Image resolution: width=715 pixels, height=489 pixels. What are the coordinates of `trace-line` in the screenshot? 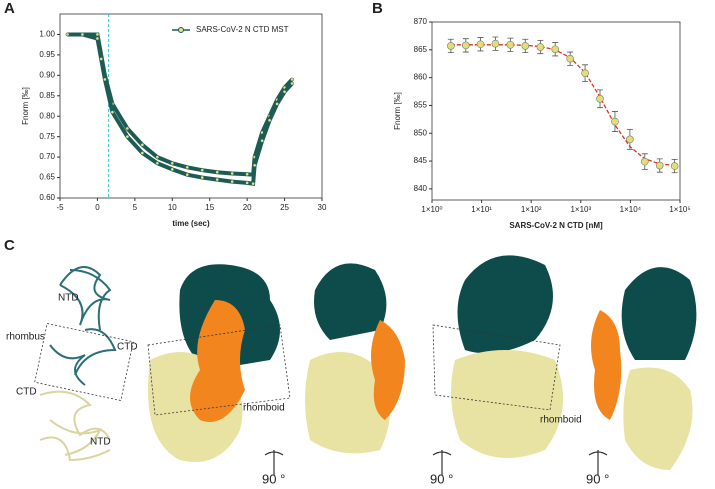 It's located at (180, 109).